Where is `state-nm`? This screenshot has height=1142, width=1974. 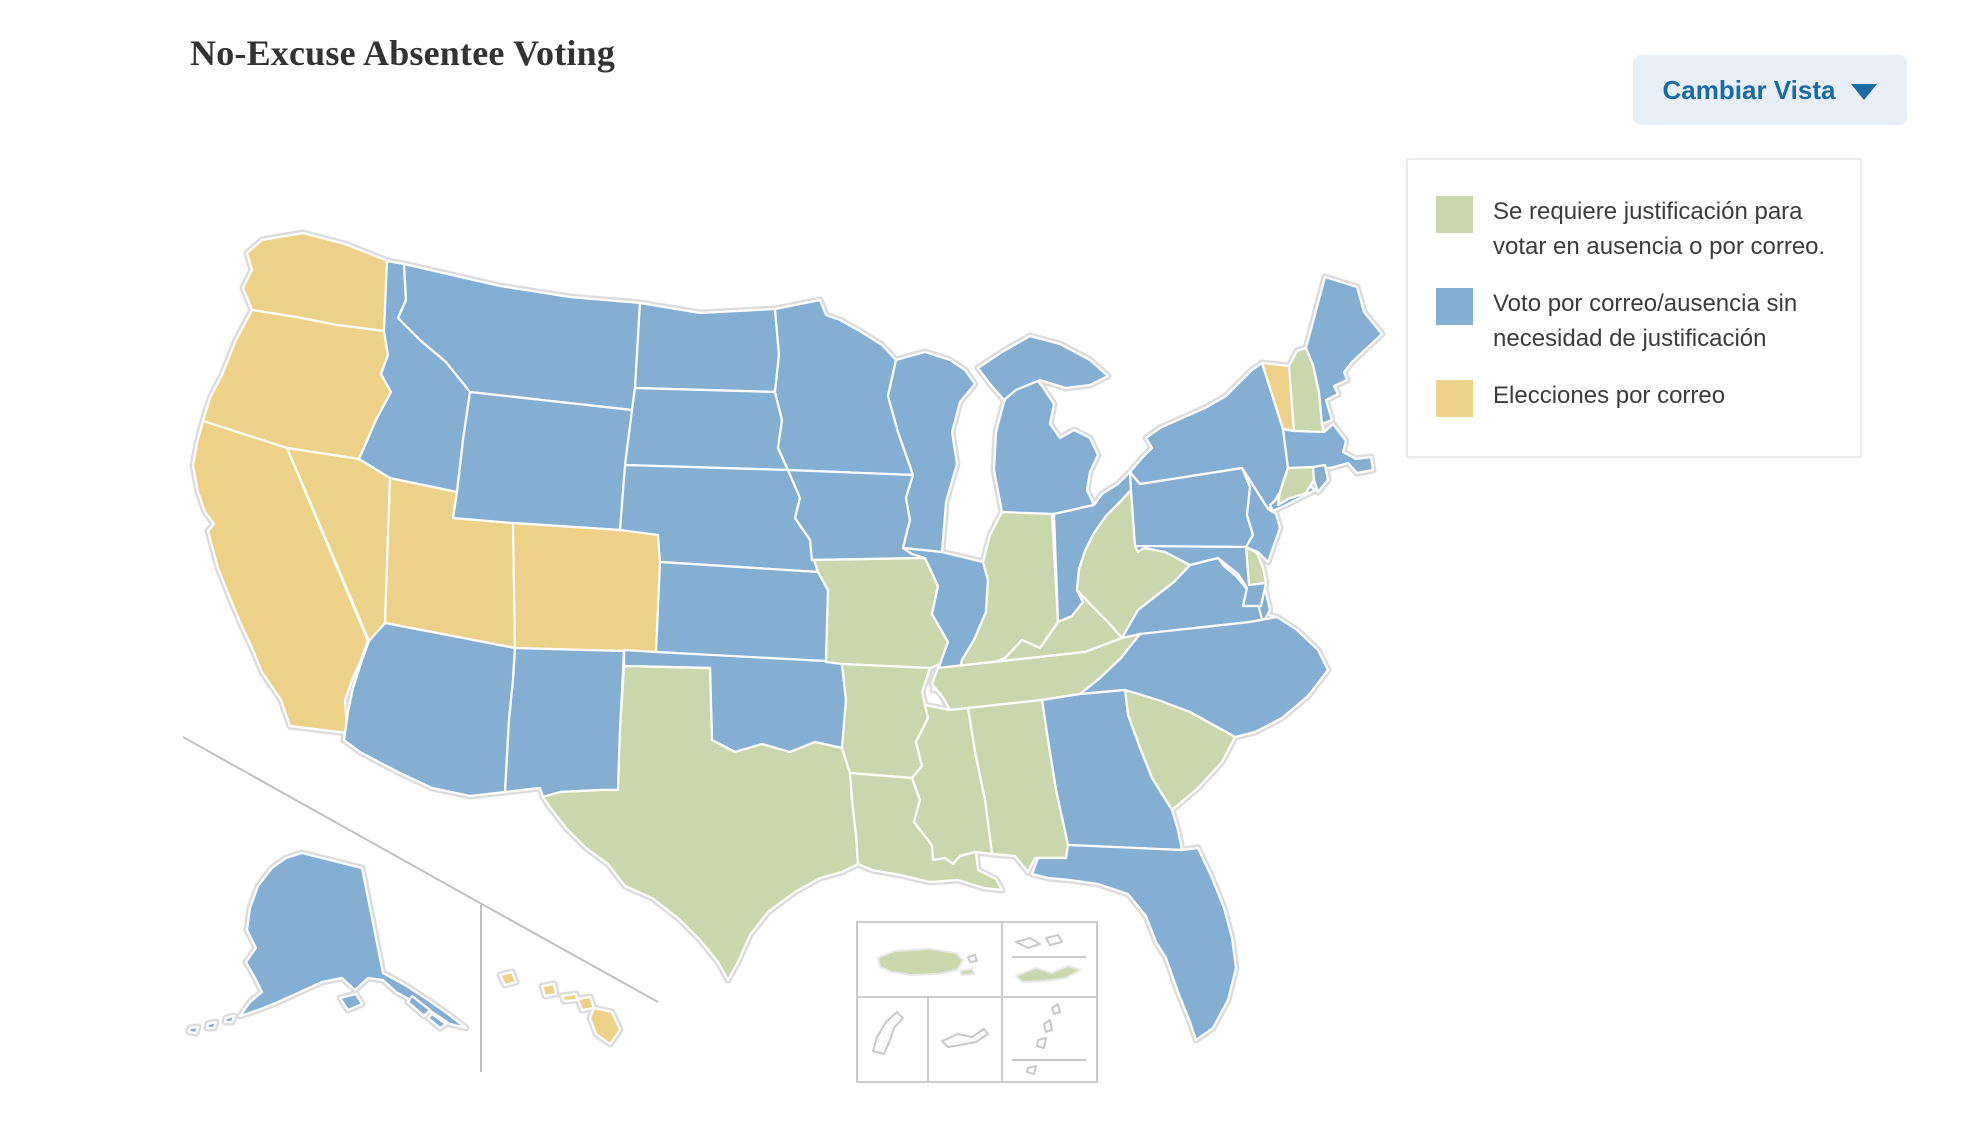
state-nm is located at coordinates (564, 722).